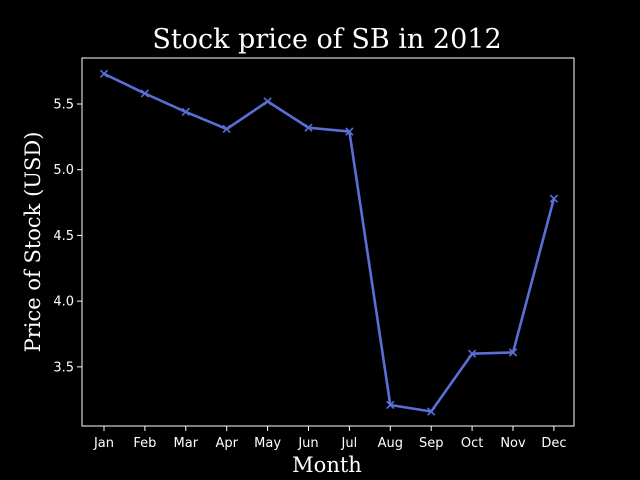 The height and width of the screenshot is (480, 640). Describe the element at coordinates (326, 39) in the screenshot. I see `chart-title: Stock price of SB in 2012` at that location.